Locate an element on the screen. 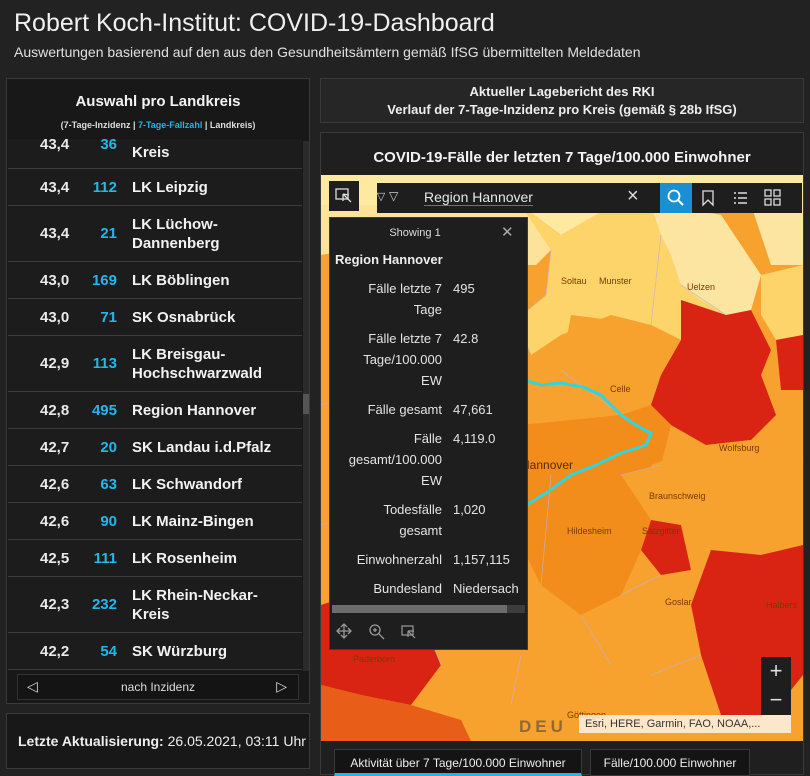  district-case-count: 112 is located at coordinates (104, 187).